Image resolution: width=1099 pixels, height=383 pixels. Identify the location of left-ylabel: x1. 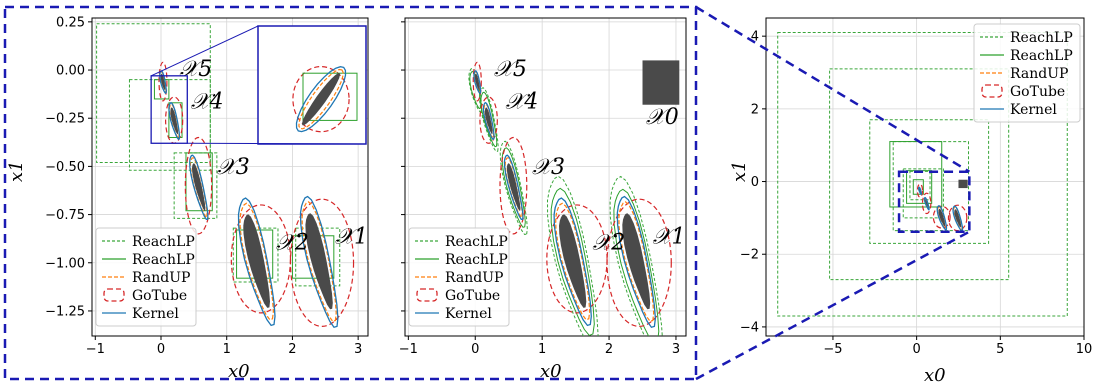
(16, 171).